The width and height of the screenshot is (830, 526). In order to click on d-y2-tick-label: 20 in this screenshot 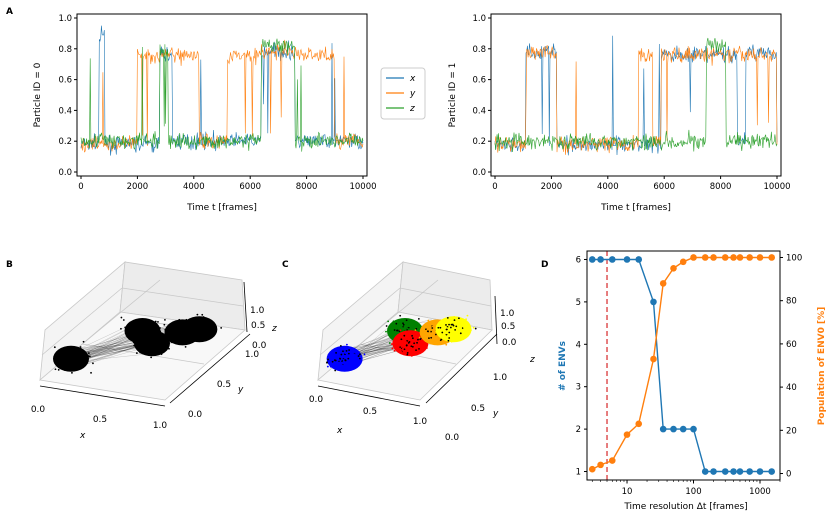, I will do `click(791, 431)`.